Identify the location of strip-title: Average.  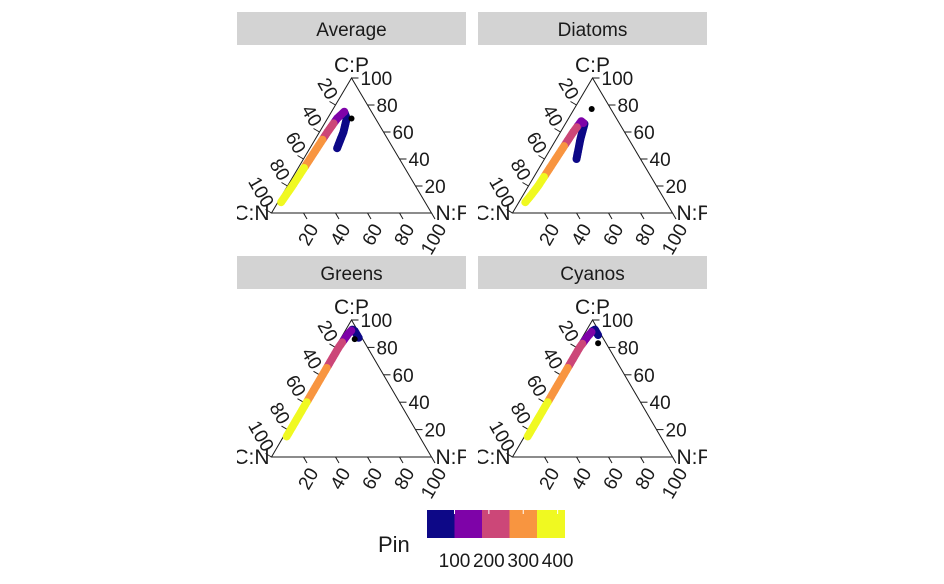
(351, 30).